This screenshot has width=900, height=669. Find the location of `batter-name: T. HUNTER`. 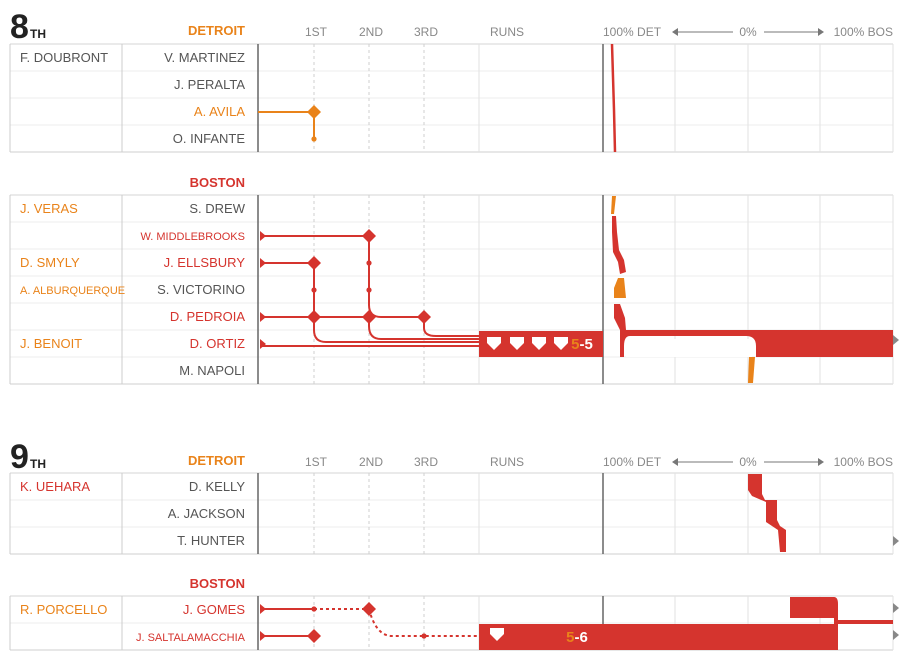

batter-name: T. HUNTER is located at coordinates (211, 540).